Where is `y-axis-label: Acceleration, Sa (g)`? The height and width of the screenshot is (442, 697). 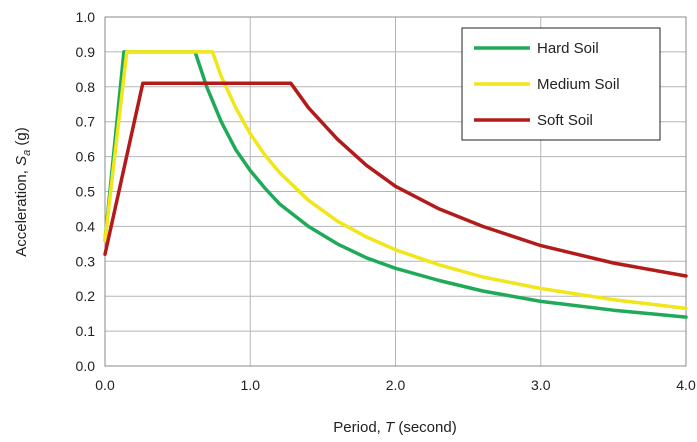 y-axis-label: Acceleration, Sa (g) is located at coordinates (23, 192).